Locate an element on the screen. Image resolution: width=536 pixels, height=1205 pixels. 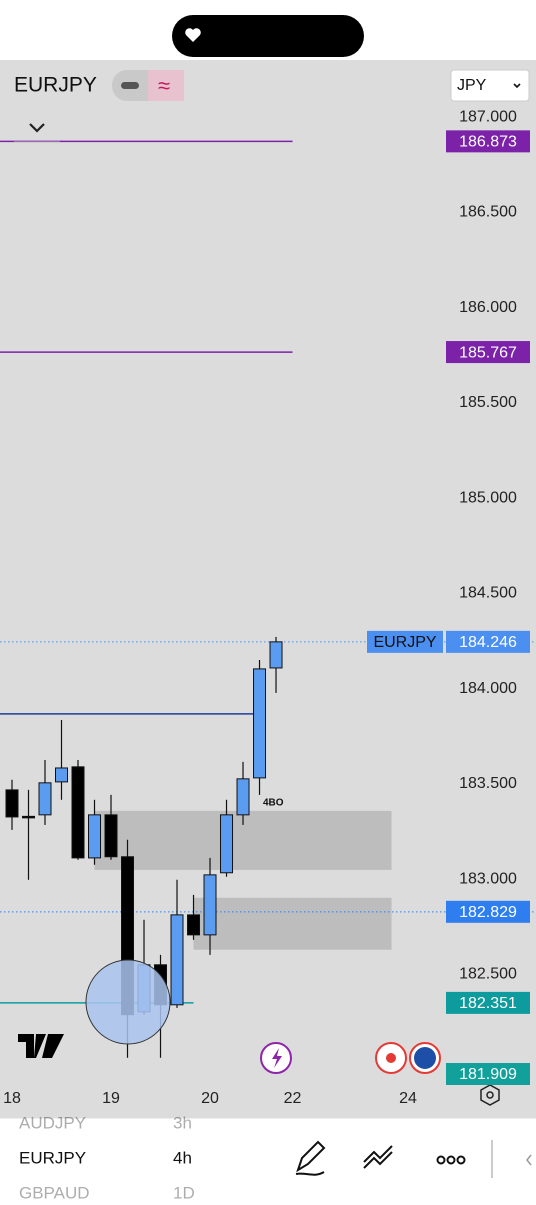
watch-symbol: EURJPY is located at coordinates (52, 1157).